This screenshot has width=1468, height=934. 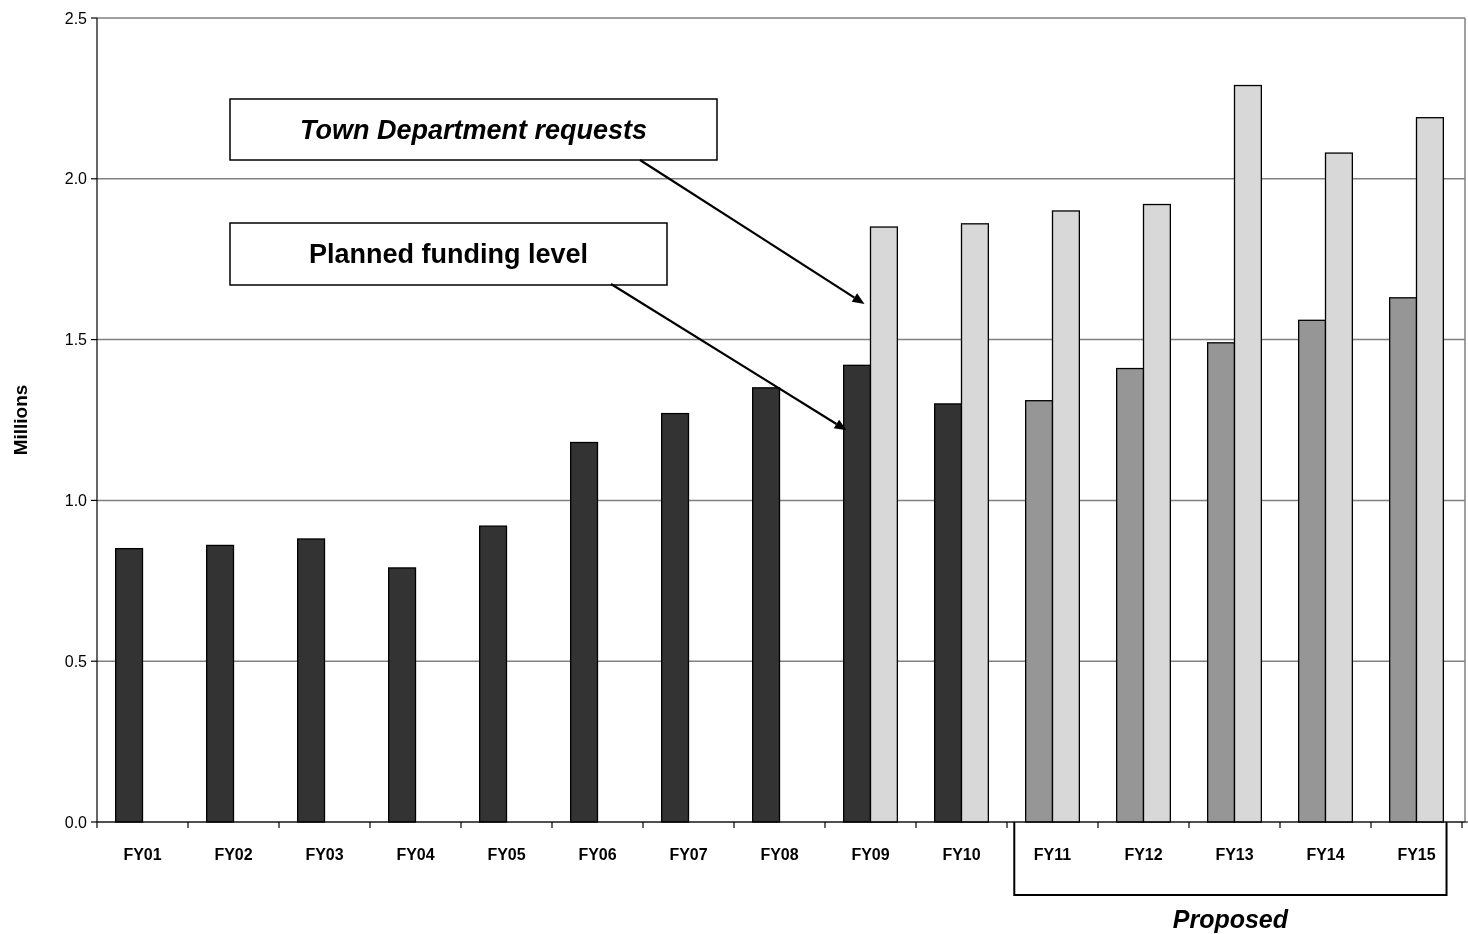 What do you see at coordinates (688, 854) in the screenshot?
I see `x-tick-label: FY07` at bounding box center [688, 854].